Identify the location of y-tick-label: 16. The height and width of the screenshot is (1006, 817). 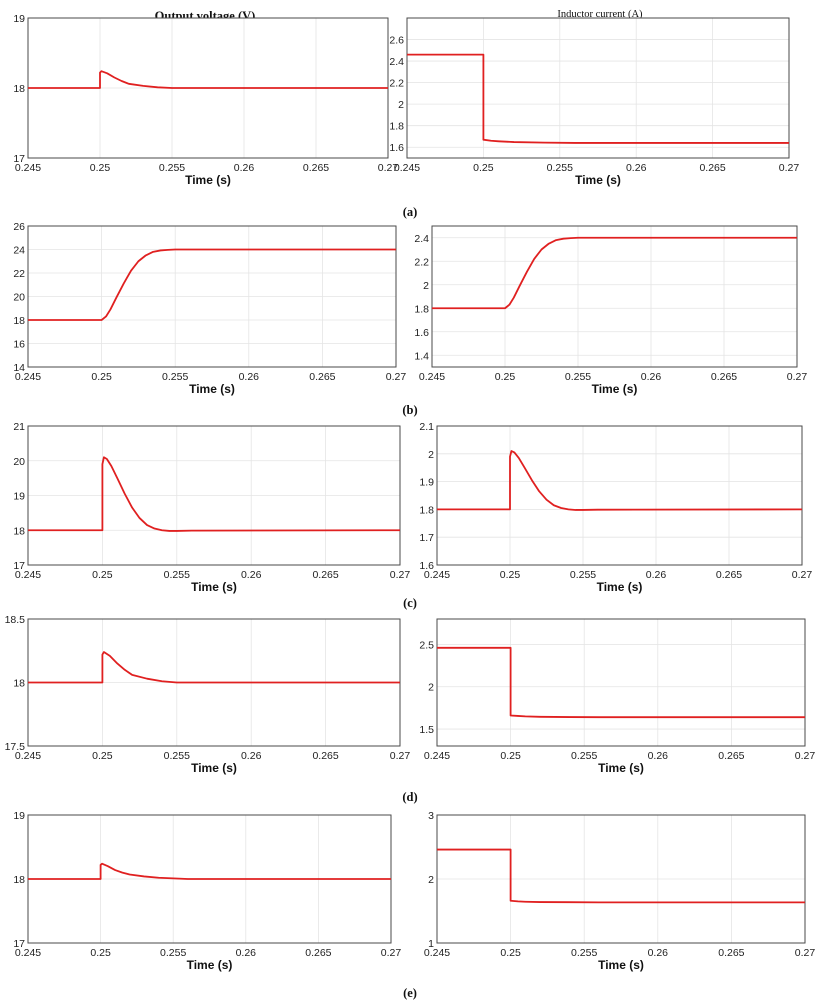
(19, 345).